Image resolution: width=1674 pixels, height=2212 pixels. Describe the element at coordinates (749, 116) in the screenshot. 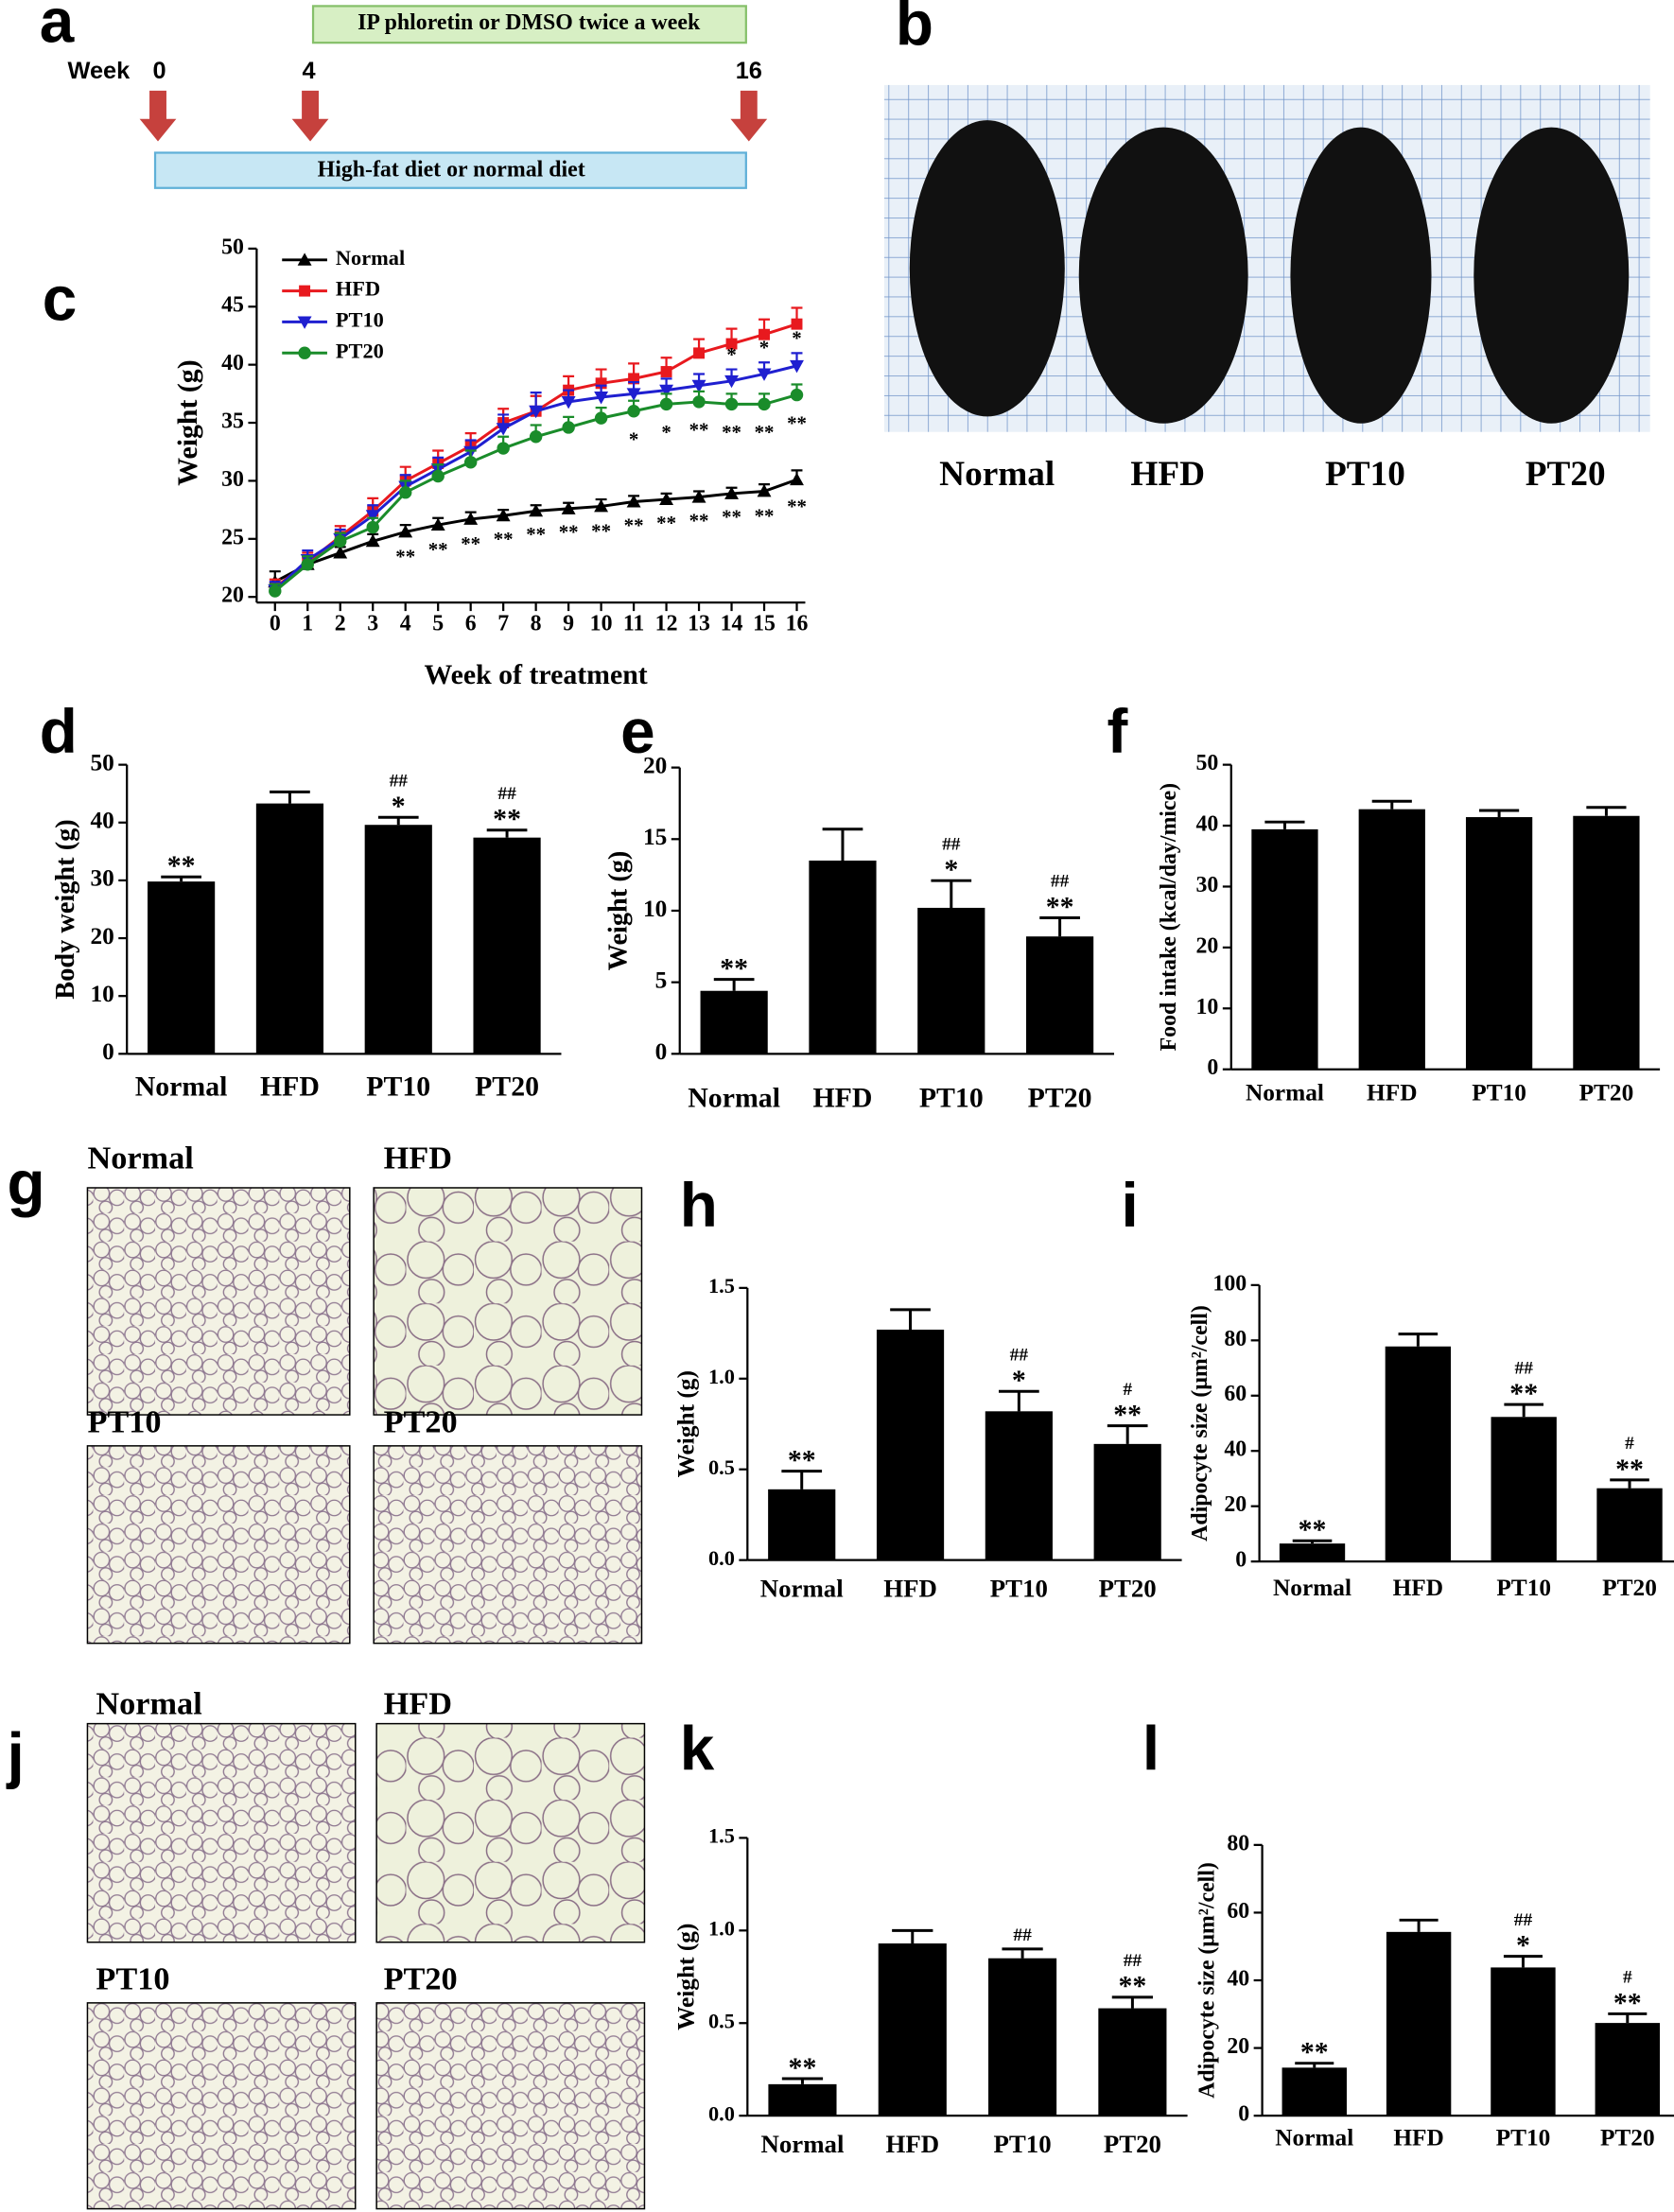

I see `arrow` at that location.